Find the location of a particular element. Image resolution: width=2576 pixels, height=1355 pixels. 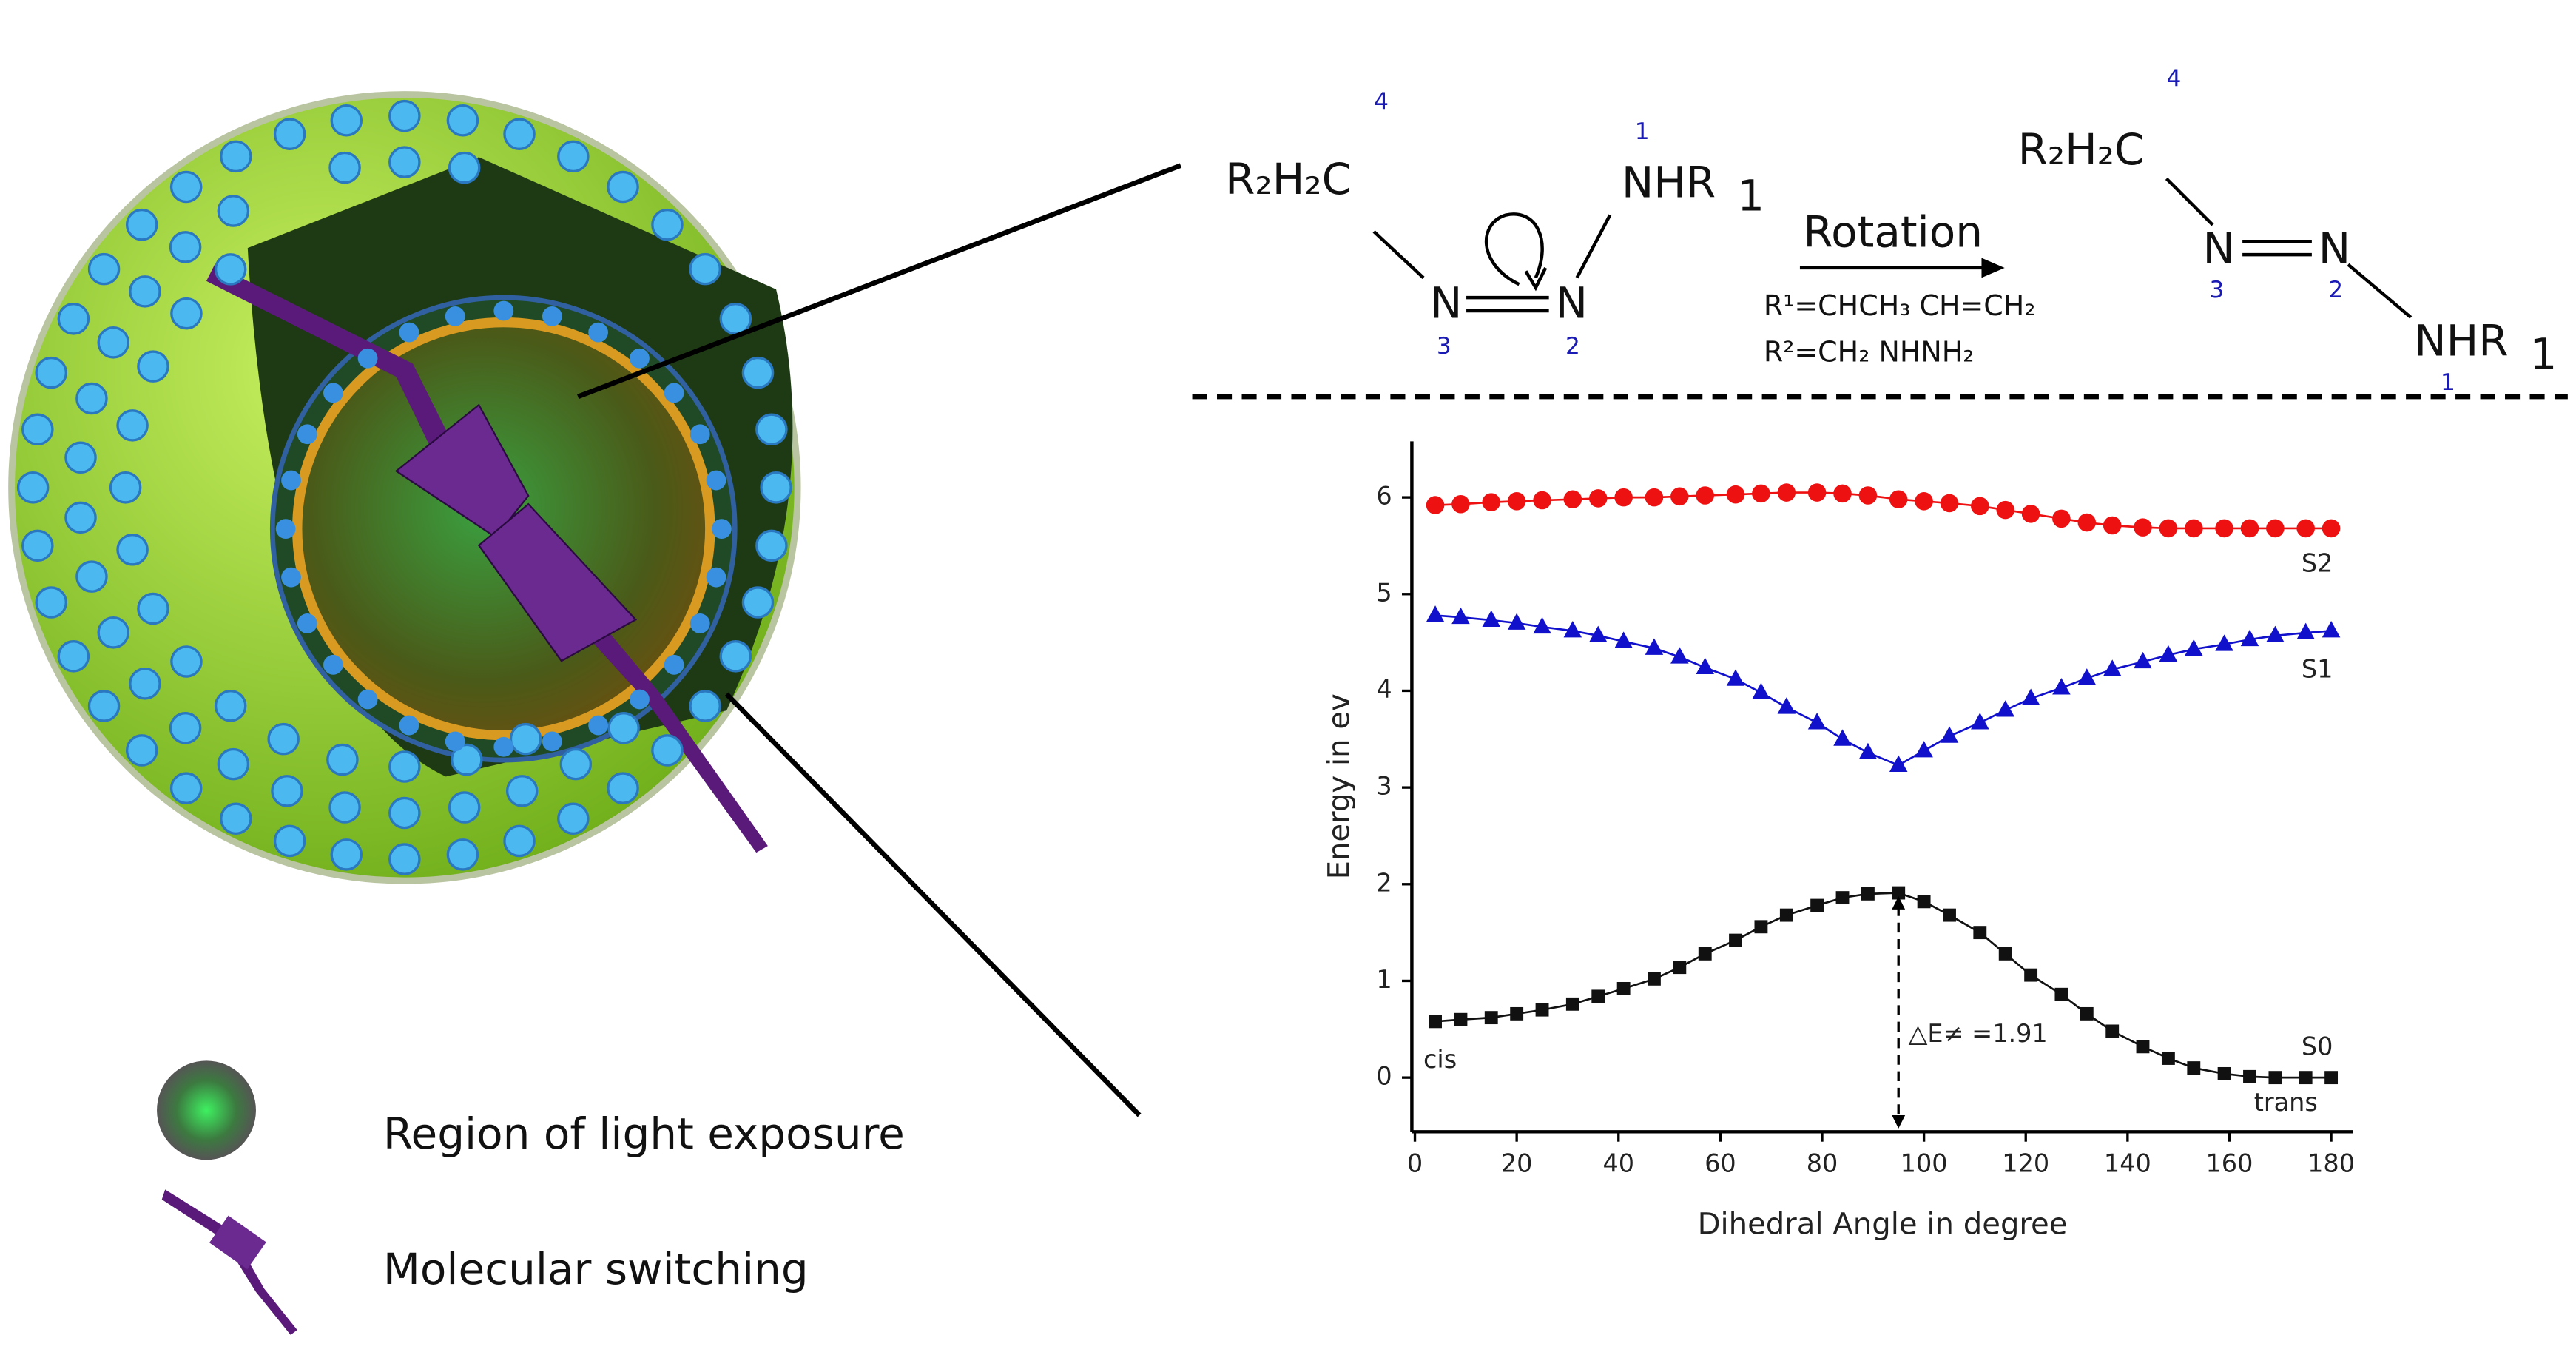

rotation-arrow is located at coordinates (1514, 249).